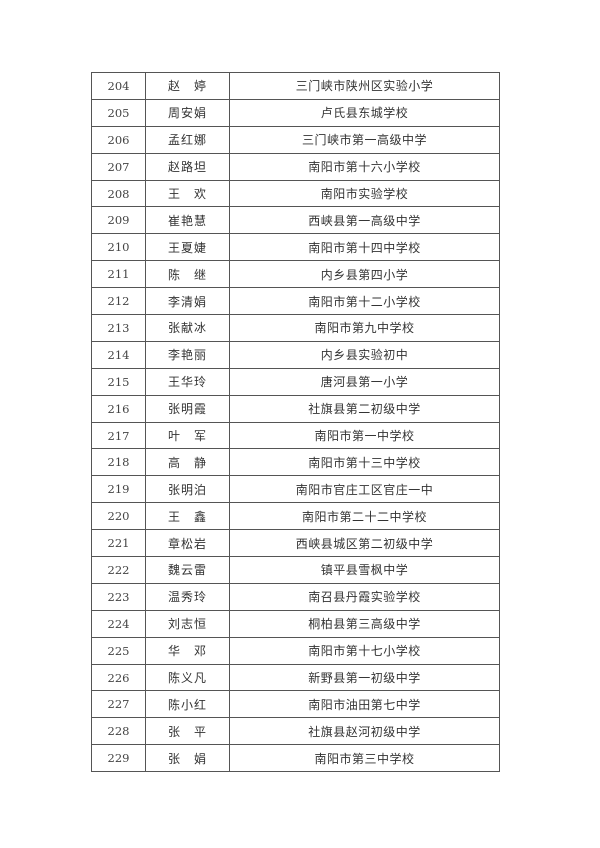 This screenshot has height=848, width=600. I want to click on teacher-name: 陈 继, so click(187, 274).